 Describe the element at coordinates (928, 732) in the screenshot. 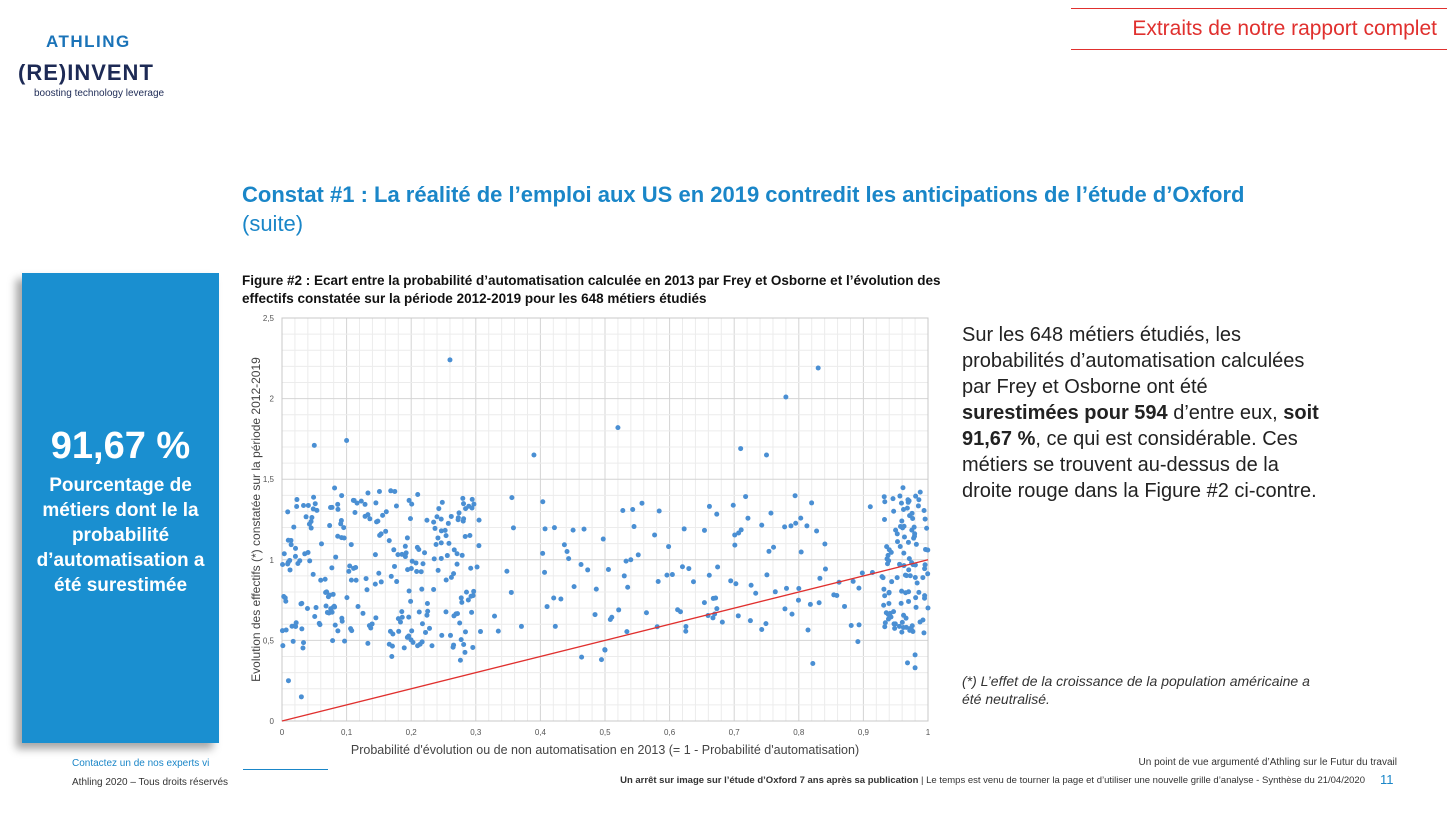

I see `x-tick-label: 1` at that location.